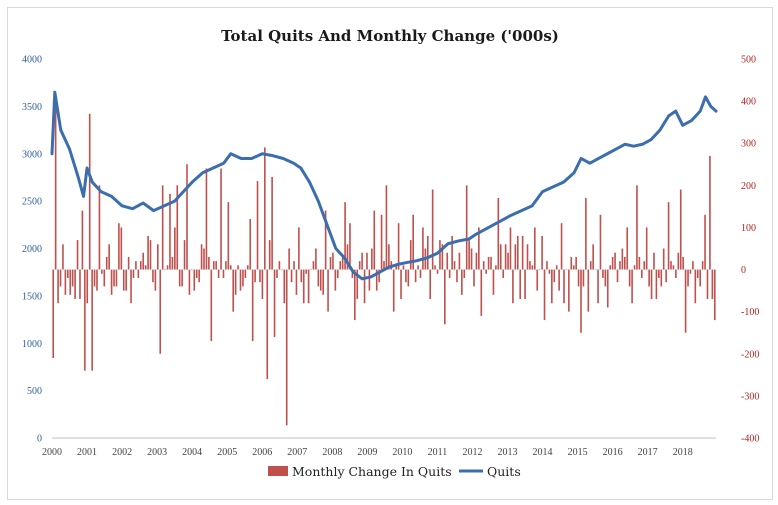  Describe the element at coordinates (372, 471) in the screenshot. I see `legend-label-monthly-change: Monthly Change In Quits` at that location.